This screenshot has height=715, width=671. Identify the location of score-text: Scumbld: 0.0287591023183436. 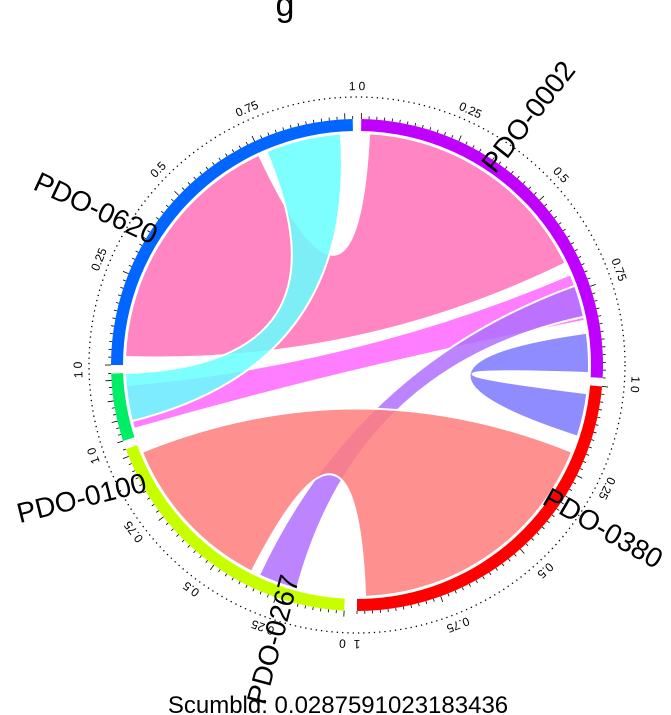
(338, 703).